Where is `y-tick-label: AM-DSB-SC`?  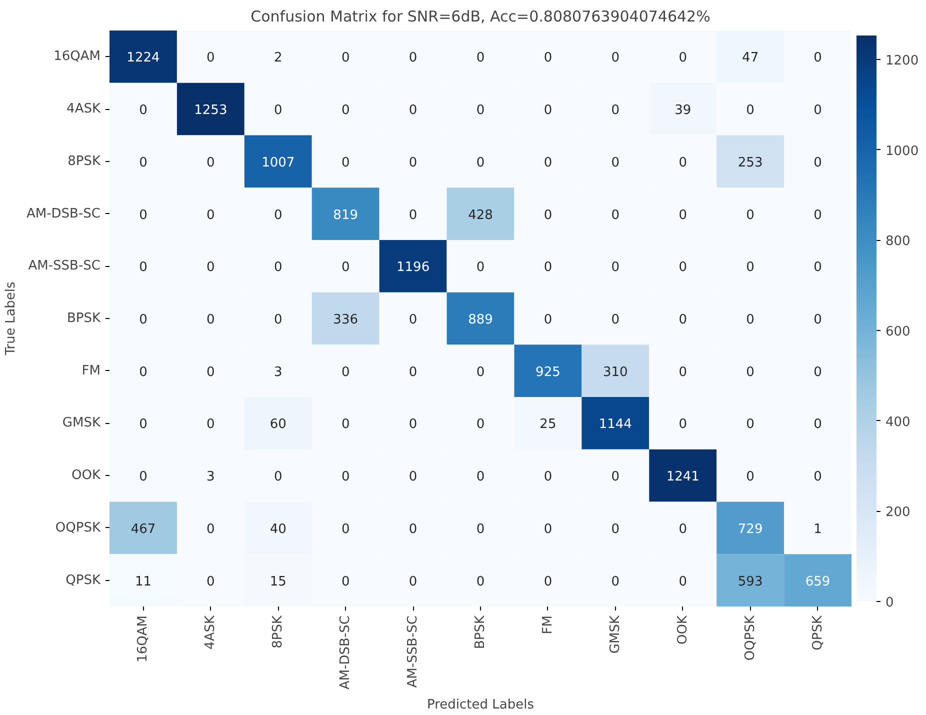
y-tick-label: AM-DSB-SC is located at coordinates (63, 214).